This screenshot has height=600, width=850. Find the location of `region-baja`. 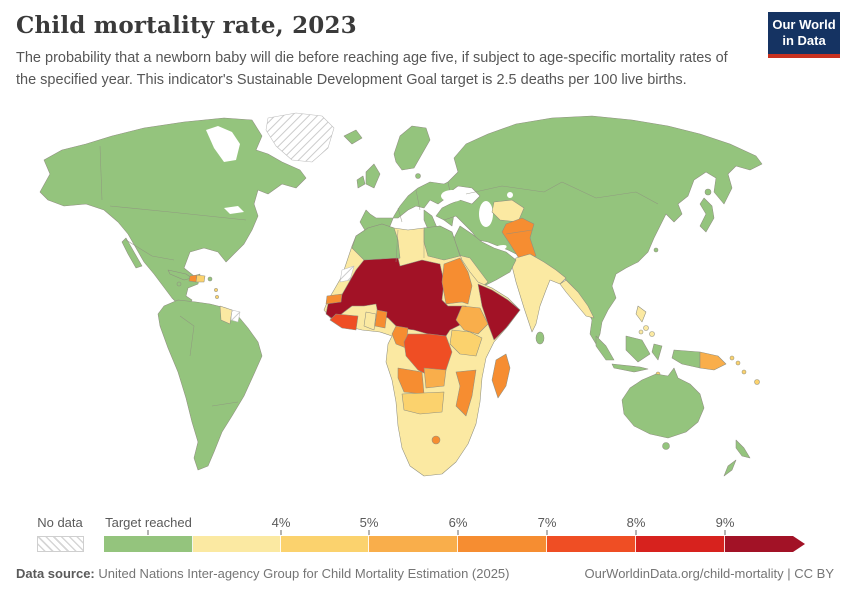

region-baja is located at coordinates (132, 253).